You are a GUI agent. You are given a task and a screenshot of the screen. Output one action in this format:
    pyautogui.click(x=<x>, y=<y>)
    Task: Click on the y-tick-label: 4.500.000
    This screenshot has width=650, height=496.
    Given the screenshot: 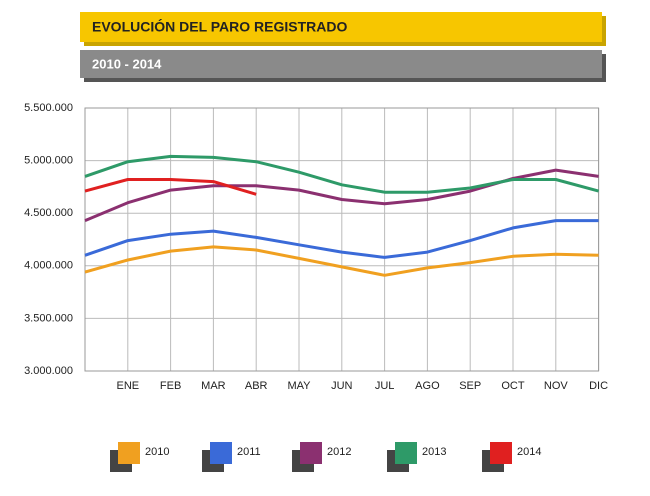 What is the action you would take?
    pyautogui.click(x=48, y=213)
    